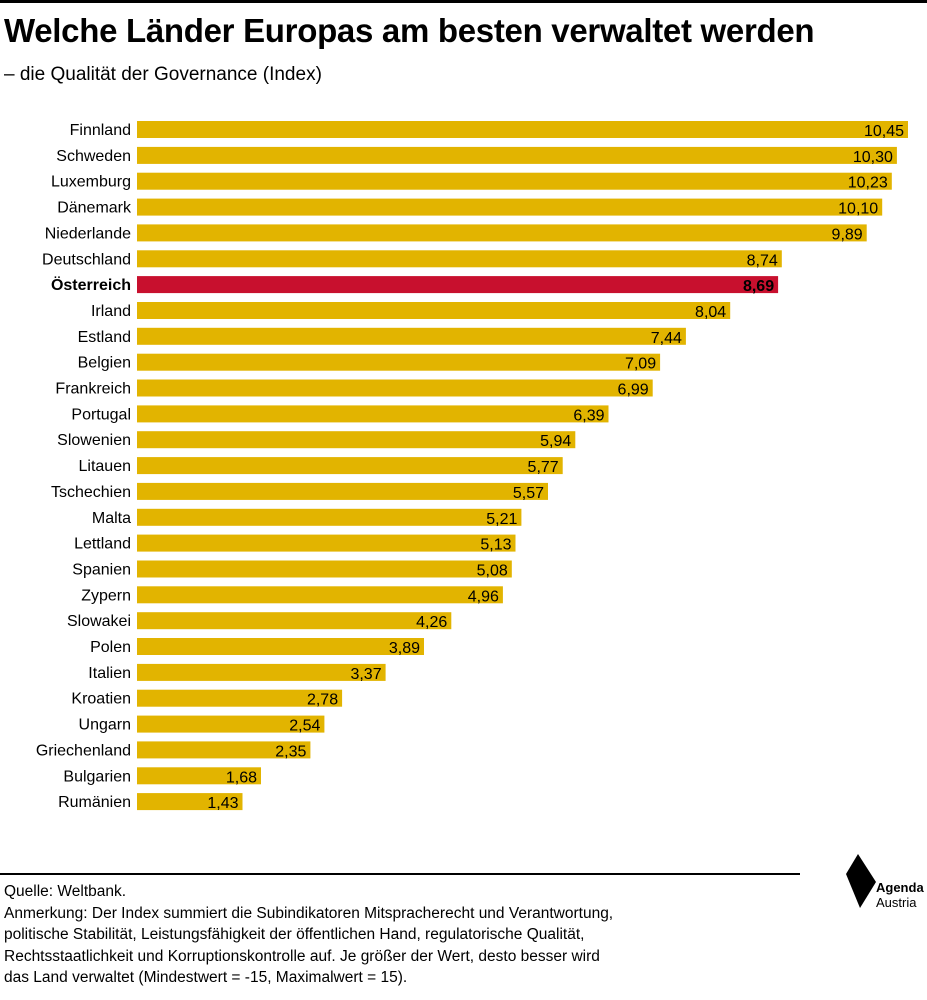 The image size is (927, 1000). I want to click on bar-row: Slowenien 5,94, so click(316, 440).